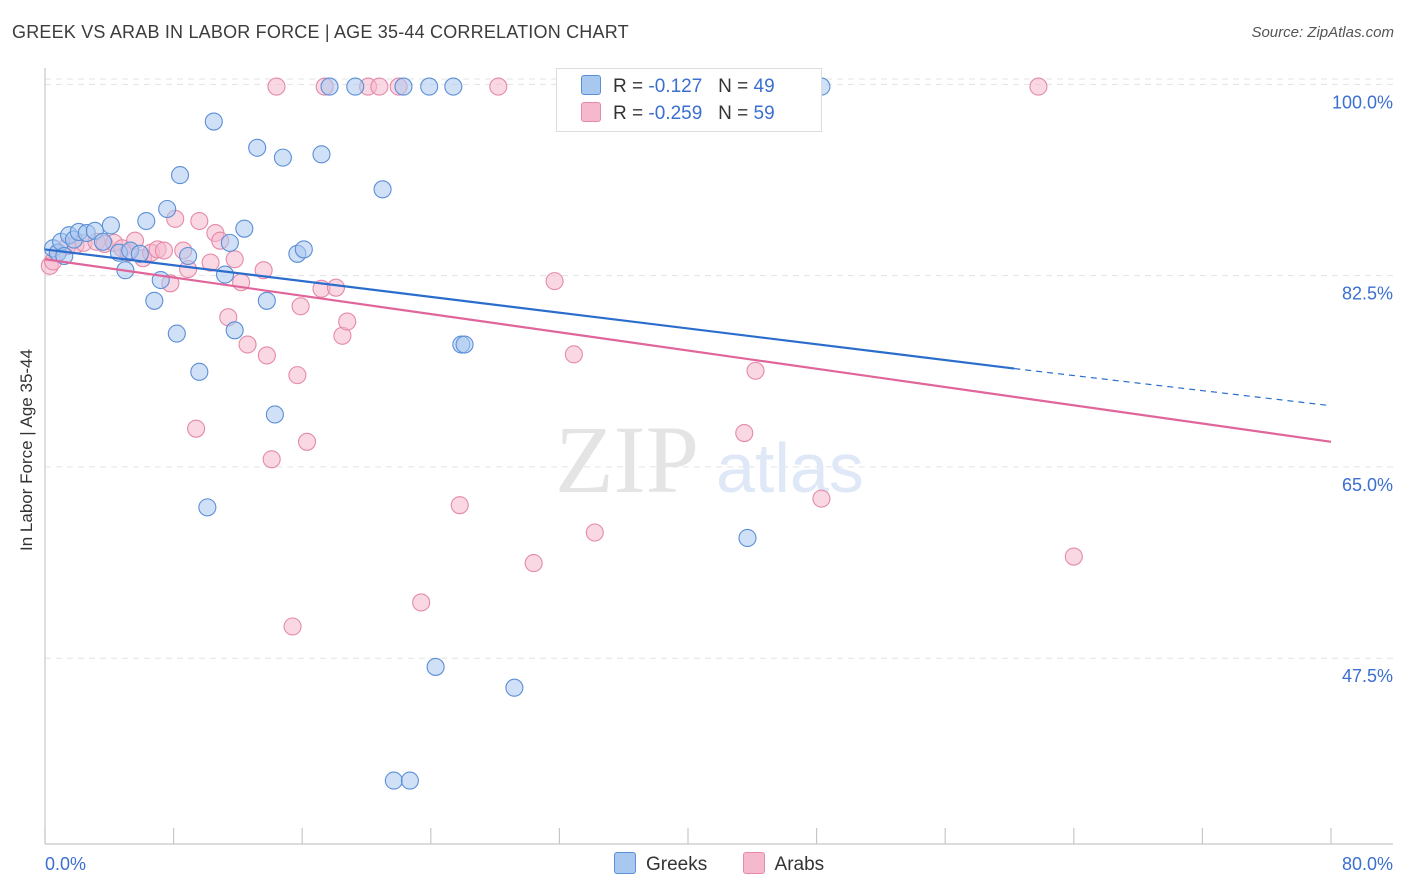  I want to click on watermark-zip: ZIP, so click(627, 459).